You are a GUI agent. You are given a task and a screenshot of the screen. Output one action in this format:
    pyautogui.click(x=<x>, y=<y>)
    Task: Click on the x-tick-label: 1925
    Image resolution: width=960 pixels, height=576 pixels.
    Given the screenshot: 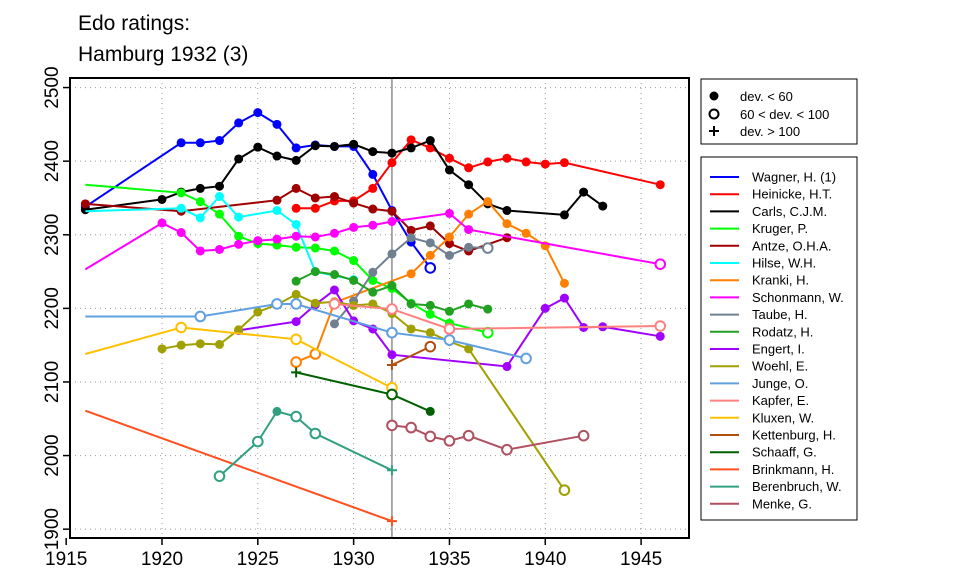 What is the action you would take?
    pyautogui.click(x=258, y=559)
    